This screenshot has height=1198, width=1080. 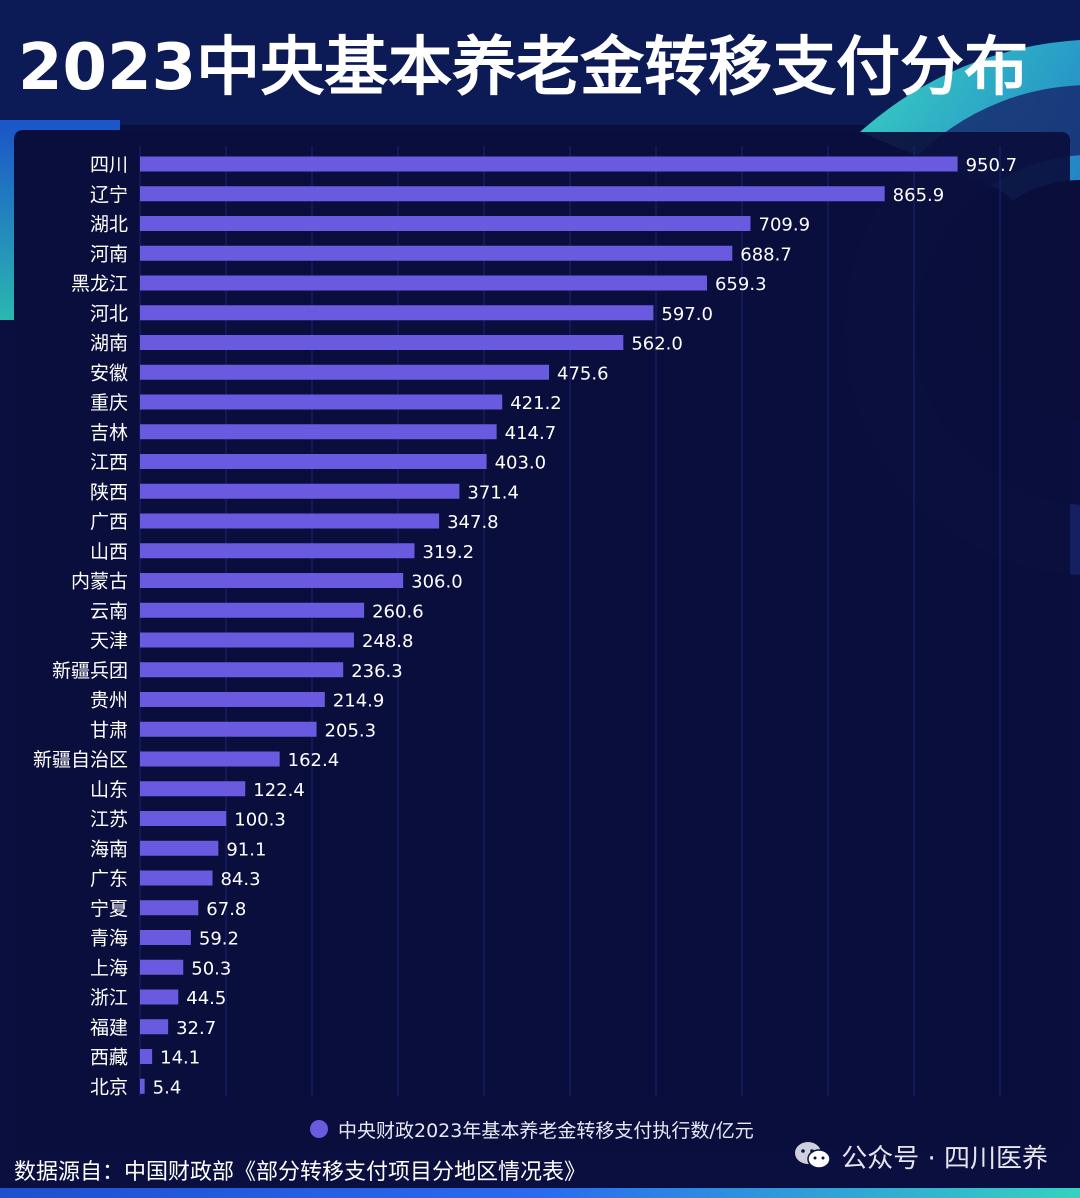 What do you see at coordinates (109, 254) in the screenshot?
I see `category-label: 河南` at bounding box center [109, 254].